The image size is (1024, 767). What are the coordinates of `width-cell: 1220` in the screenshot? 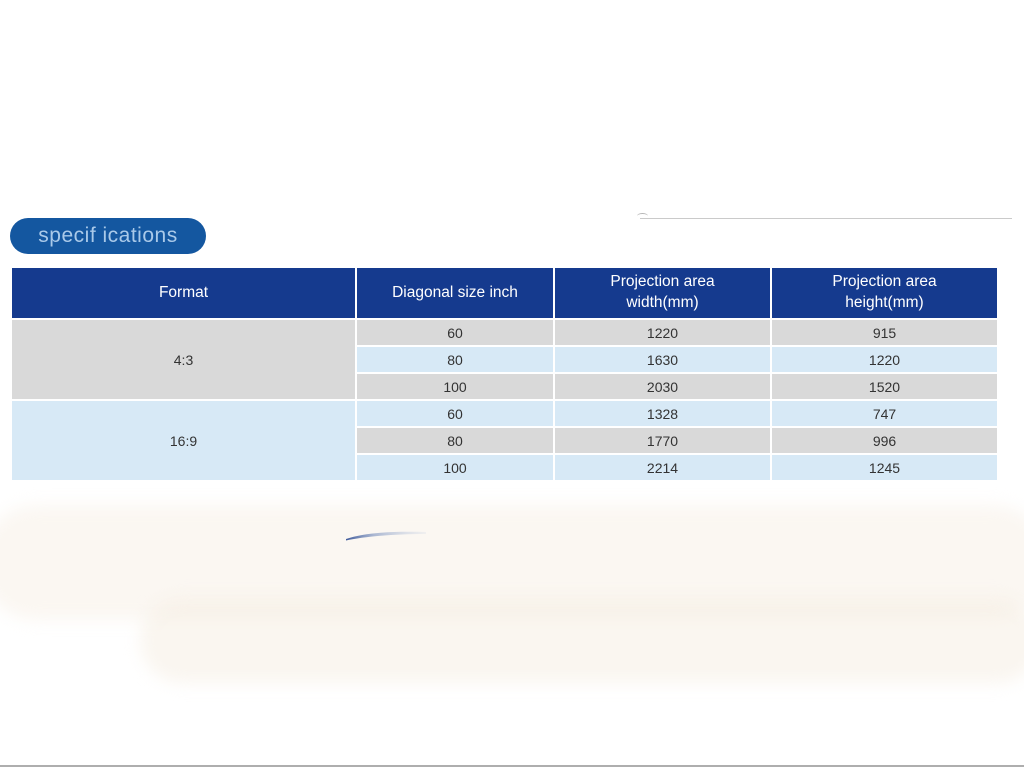 It's located at (662, 332).